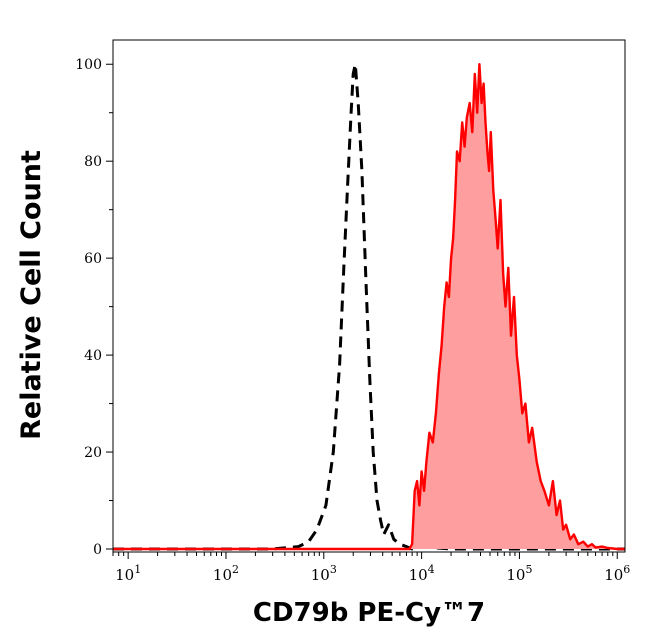  Describe the element at coordinates (93, 356) in the screenshot. I see `y-tick-label: 40` at that location.